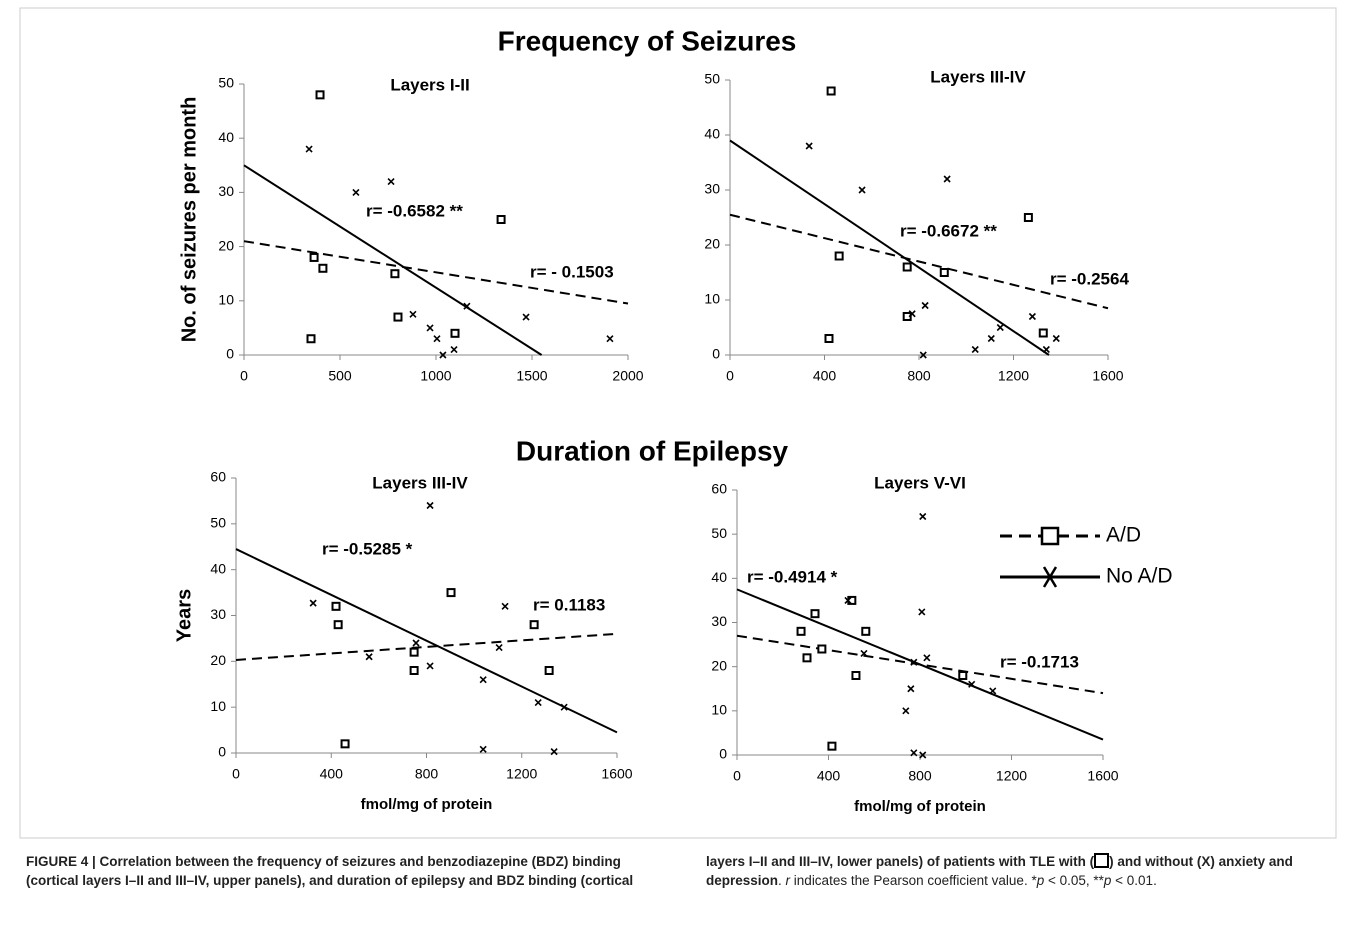 This screenshot has width=1354, height=934. What do you see at coordinates (1139, 576) in the screenshot?
I see `legend-label: No A/D` at bounding box center [1139, 576].